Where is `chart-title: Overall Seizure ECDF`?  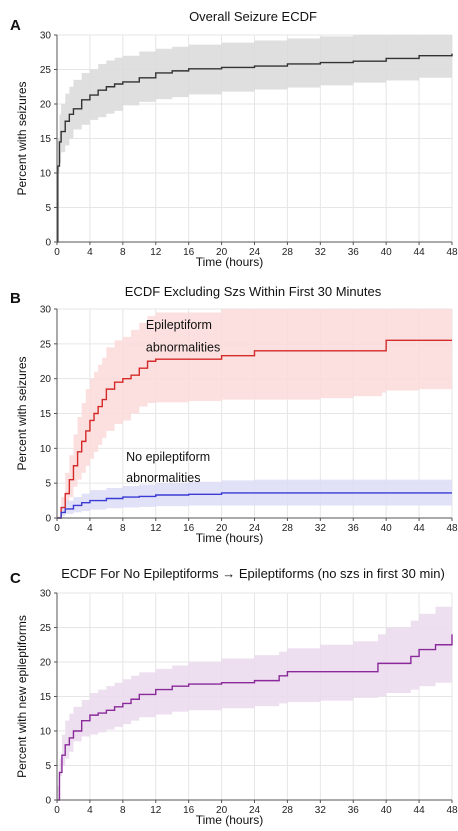 chart-title: Overall Seizure ECDF is located at coordinates (253, 16).